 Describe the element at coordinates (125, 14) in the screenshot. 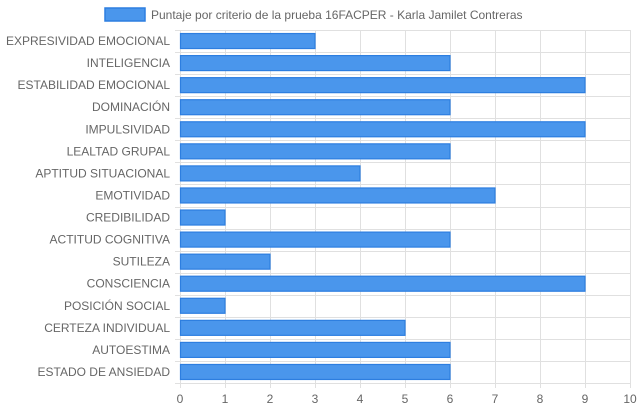

I see `legend-swatch` at that location.